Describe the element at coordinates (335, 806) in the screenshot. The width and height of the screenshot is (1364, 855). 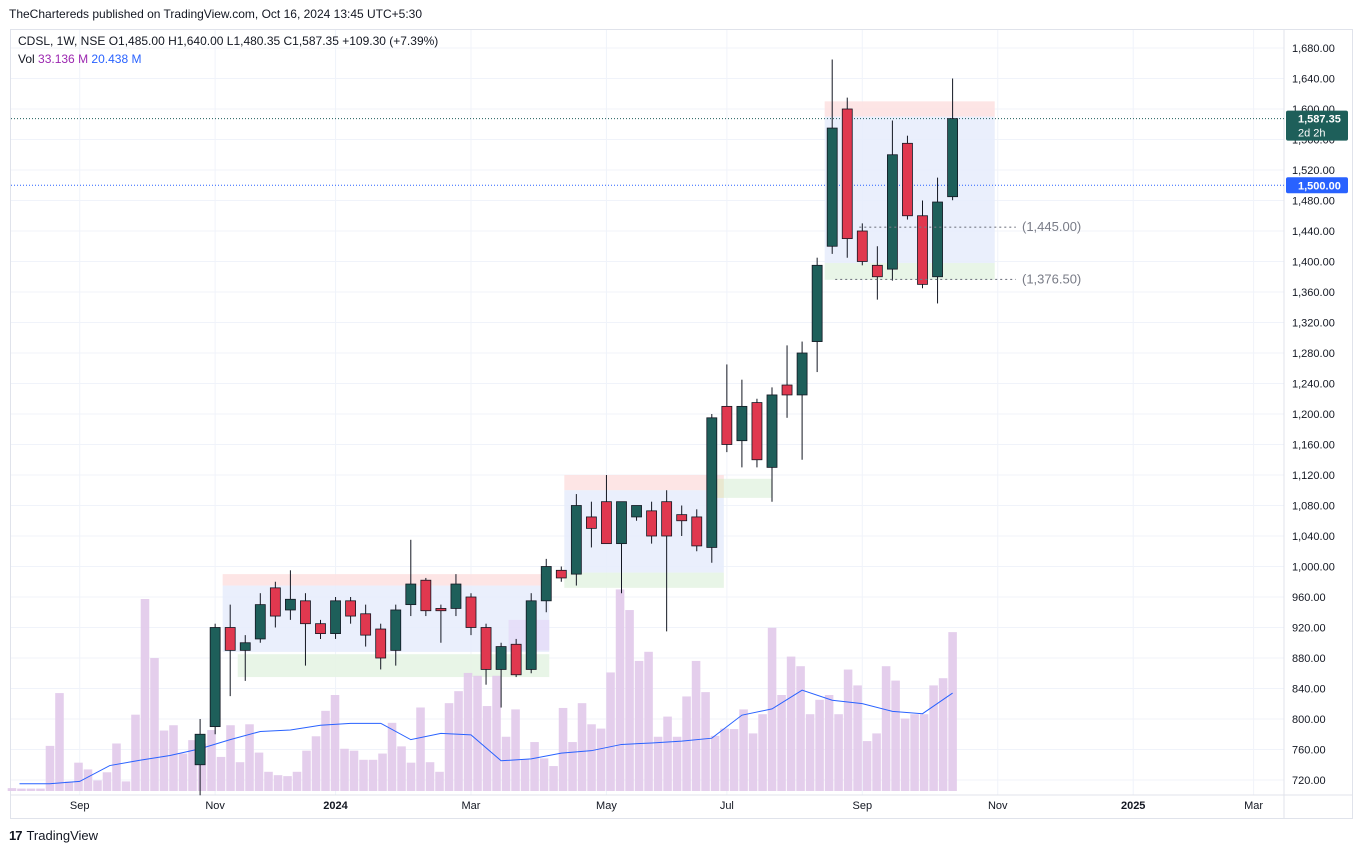
I see `x-tick-label: 2024` at that location.